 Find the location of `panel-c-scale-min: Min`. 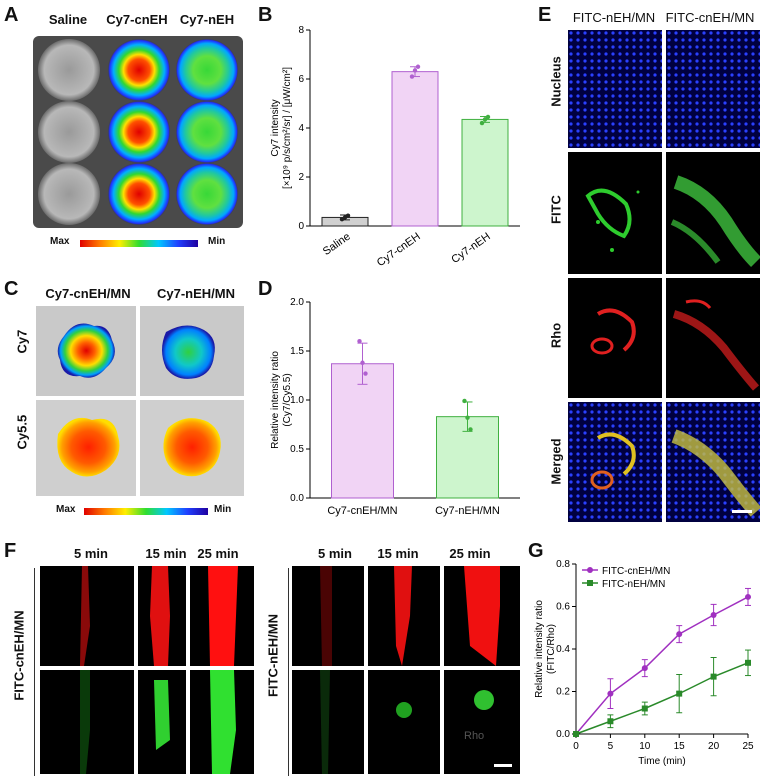

panel-c-scale-min: Min is located at coordinates (223, 509).